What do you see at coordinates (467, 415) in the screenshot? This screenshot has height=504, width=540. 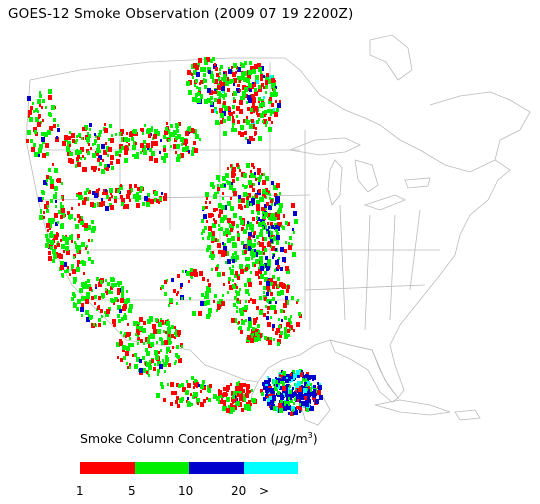 I see `hispaniola` at bounding box center [467, 415].